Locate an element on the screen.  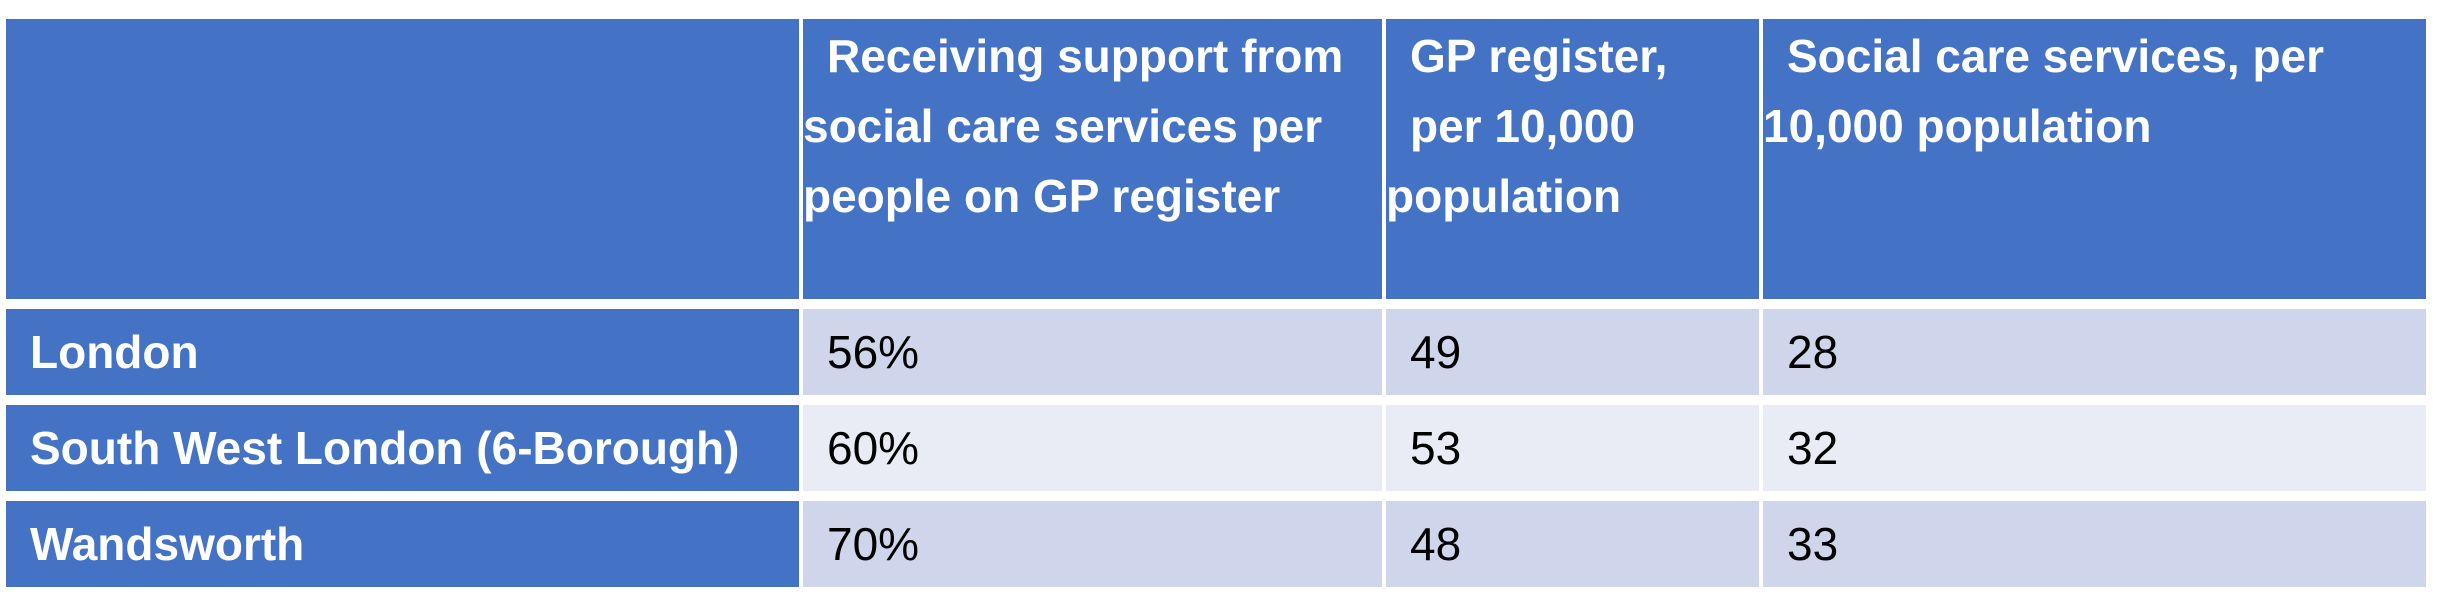
cell-receiving-support: 56% is located at coordinates (1090, 349).